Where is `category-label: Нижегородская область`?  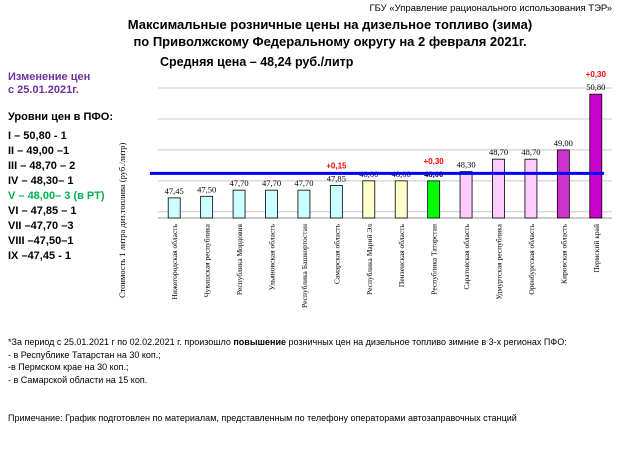
category-label: Нижегородская область is located at coordinates (174, 261).